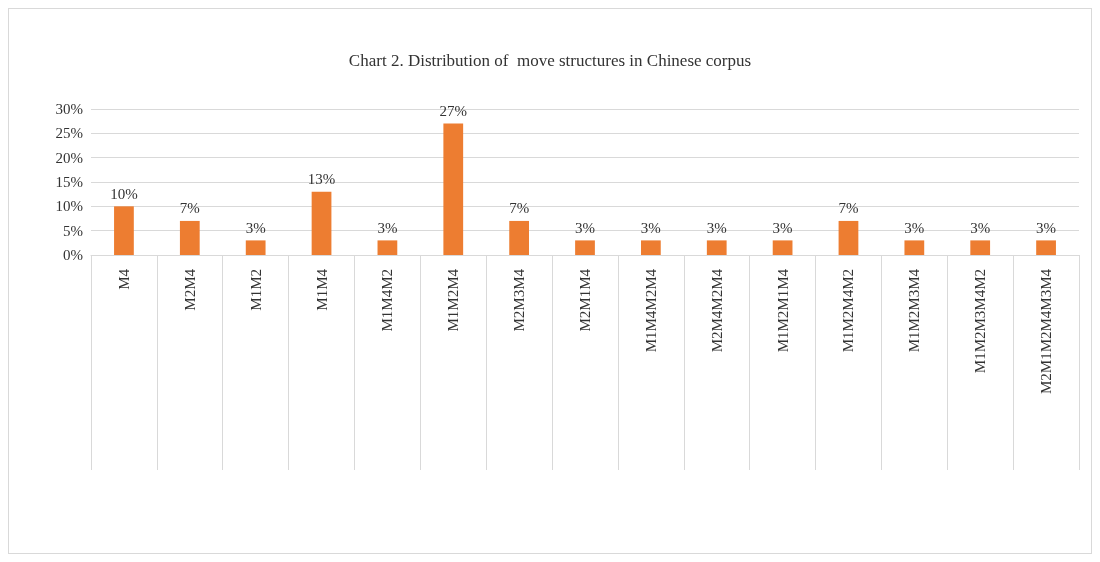 The height and width of the screenshot is (562, 1100). What do you see at coordinates (123, 279) in the screenshot?
I see `x-tick-label: M4` at bounding box center [123, 279].